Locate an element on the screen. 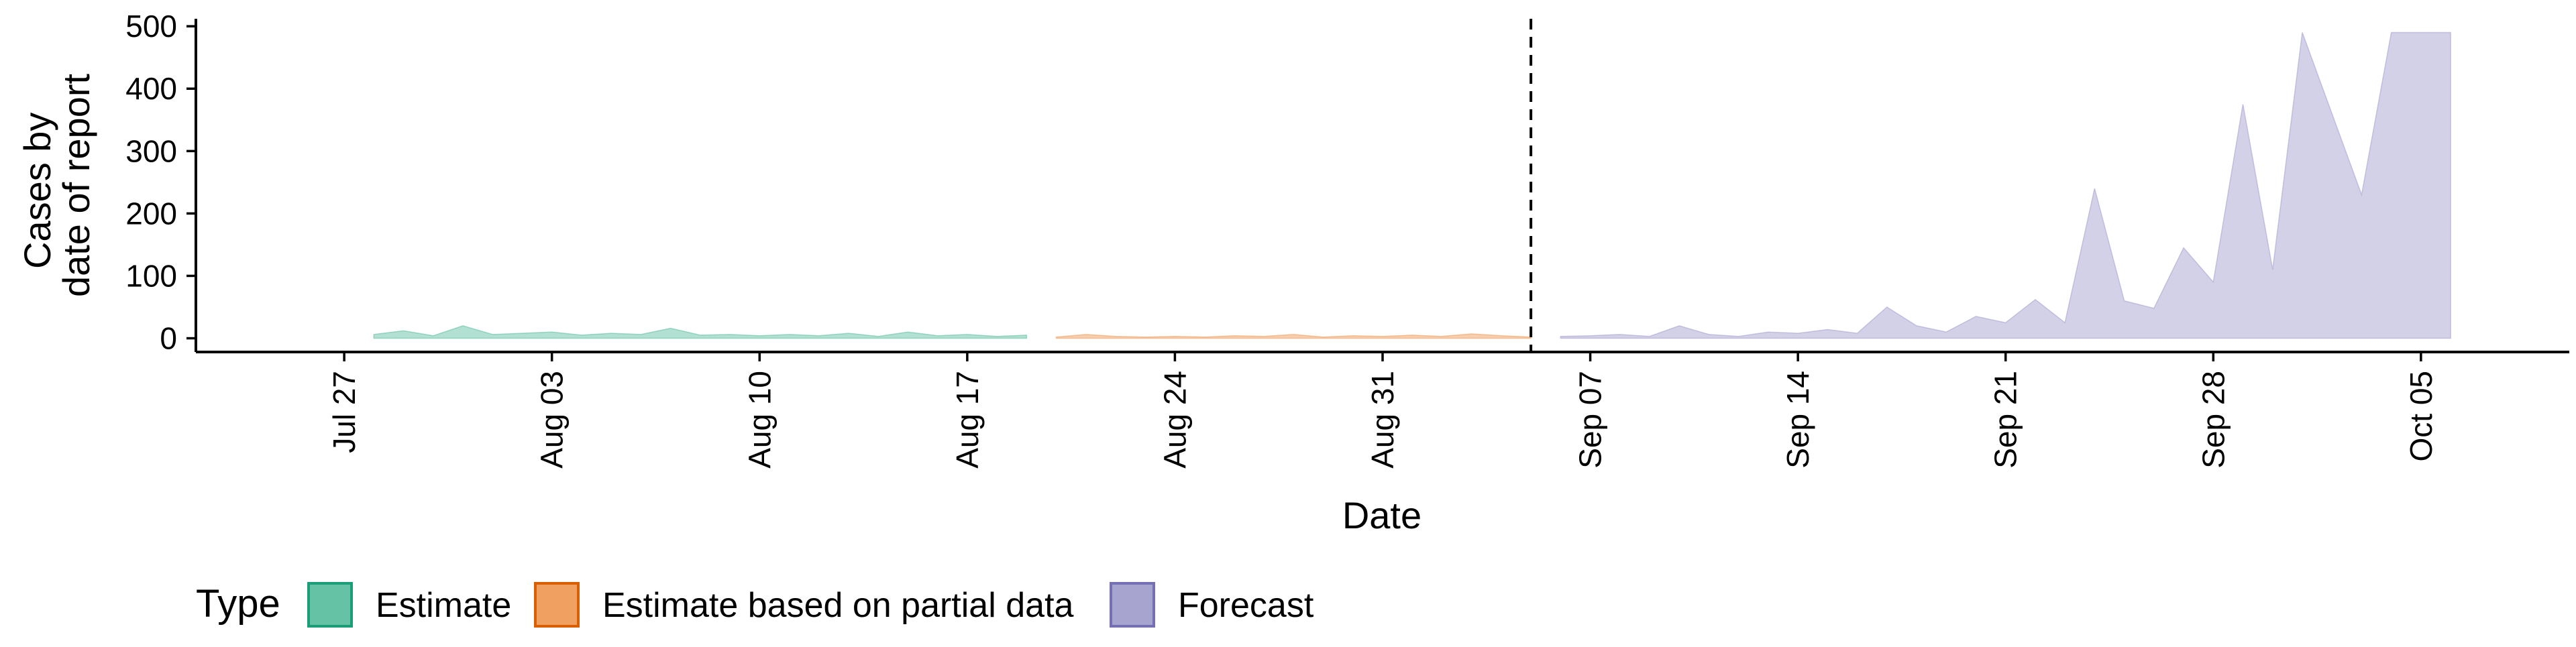 This screenshot has height=647, width=2576. x-tick-label: Sep 21 is located at coordinates (2005, 420).